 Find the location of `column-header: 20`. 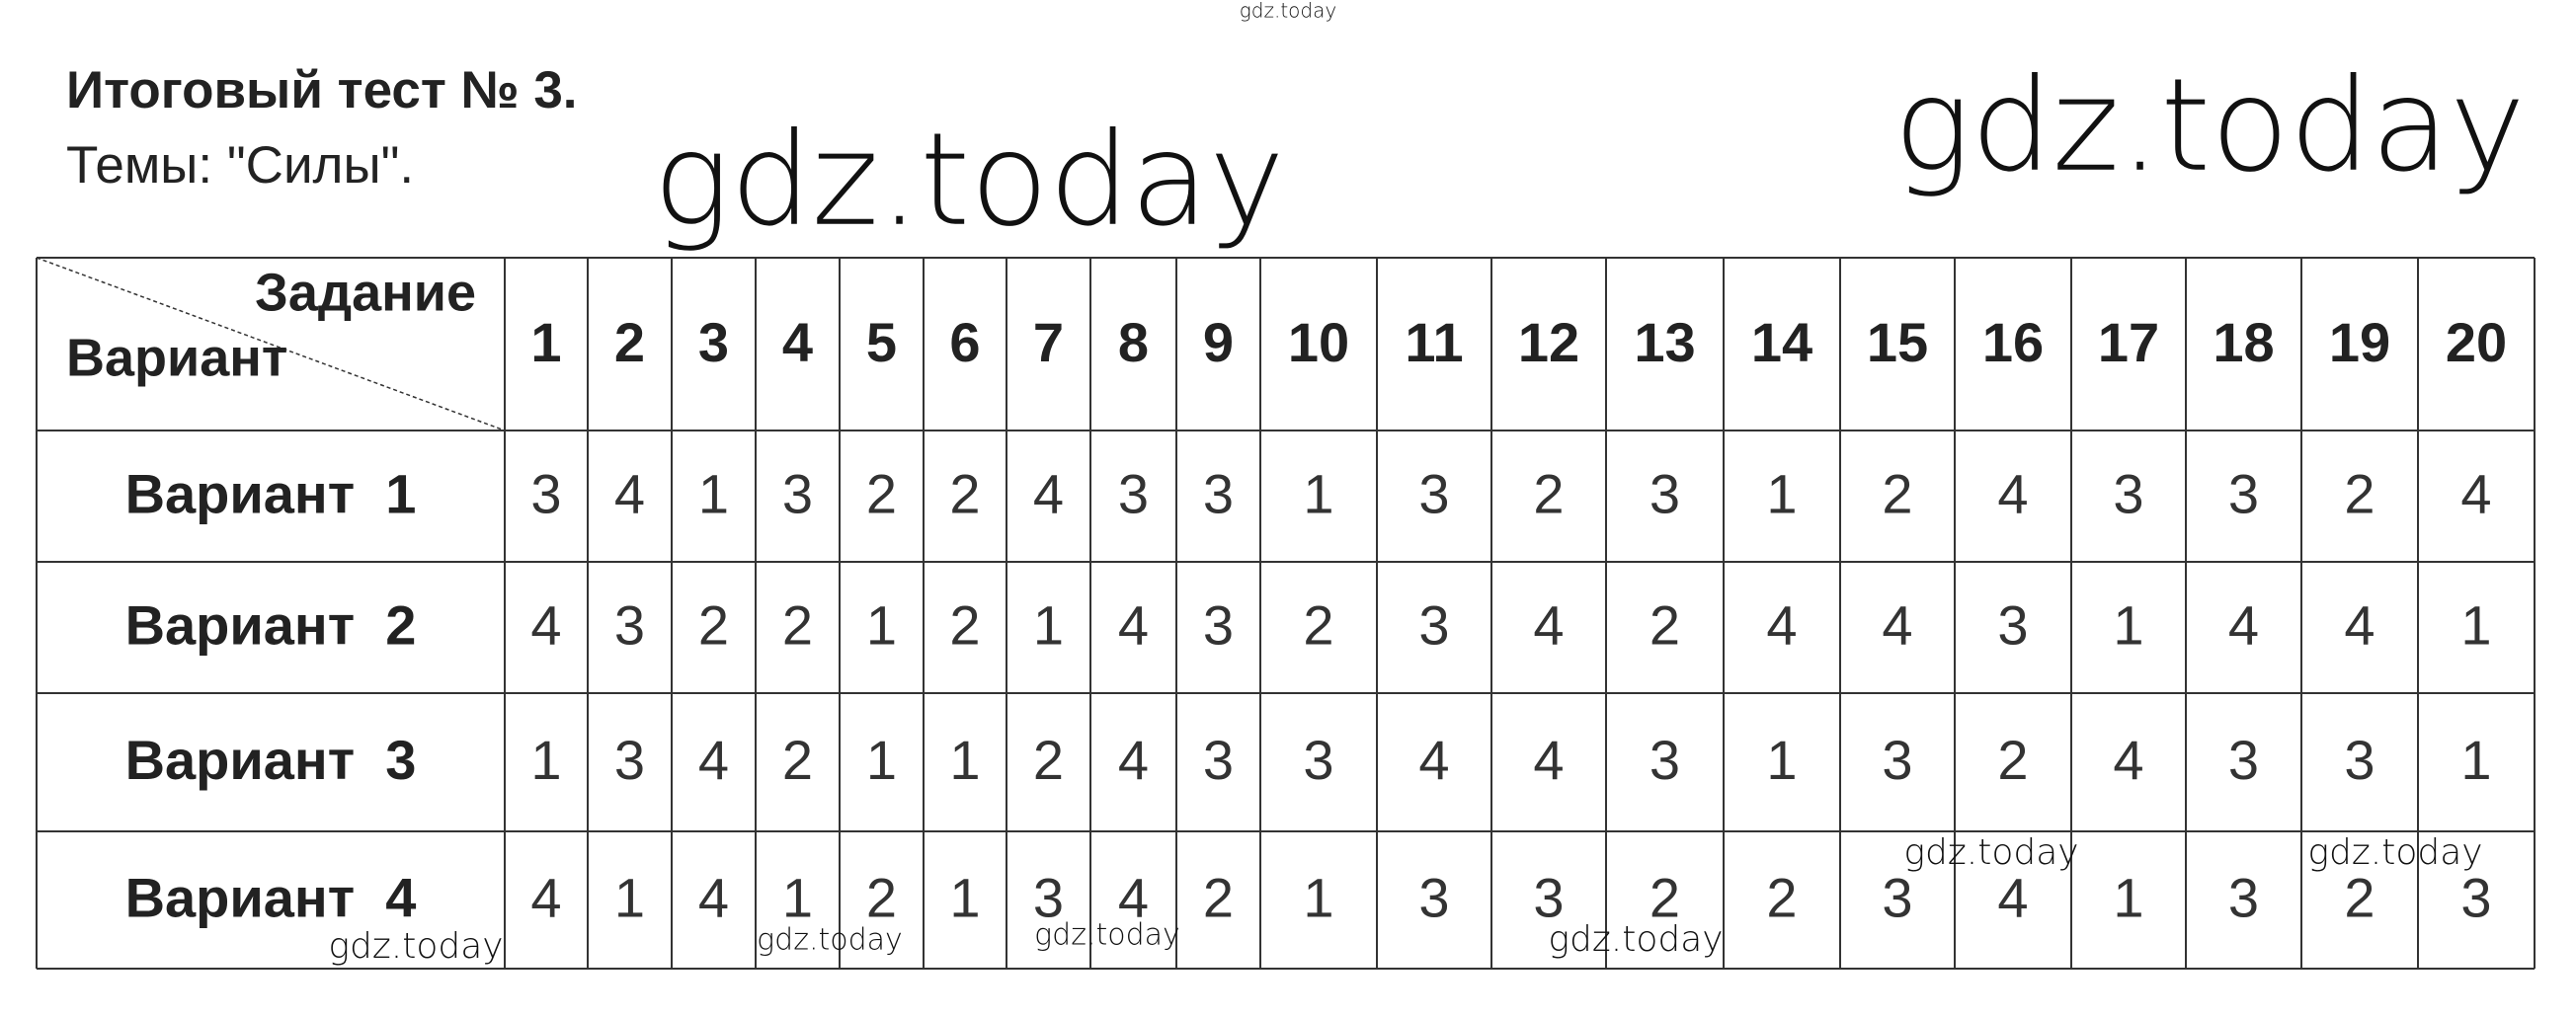

column-header: 20 is located at coordinates (2476, 342).